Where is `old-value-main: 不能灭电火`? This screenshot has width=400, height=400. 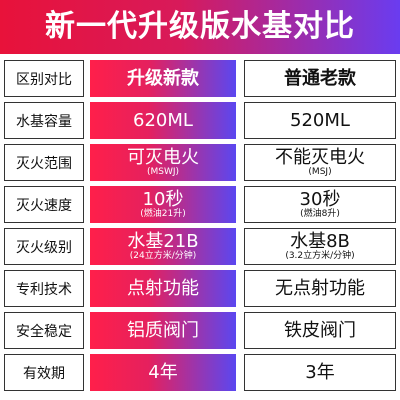 old-value-main: 不能灭电火 is located at coordinates (320, 157).